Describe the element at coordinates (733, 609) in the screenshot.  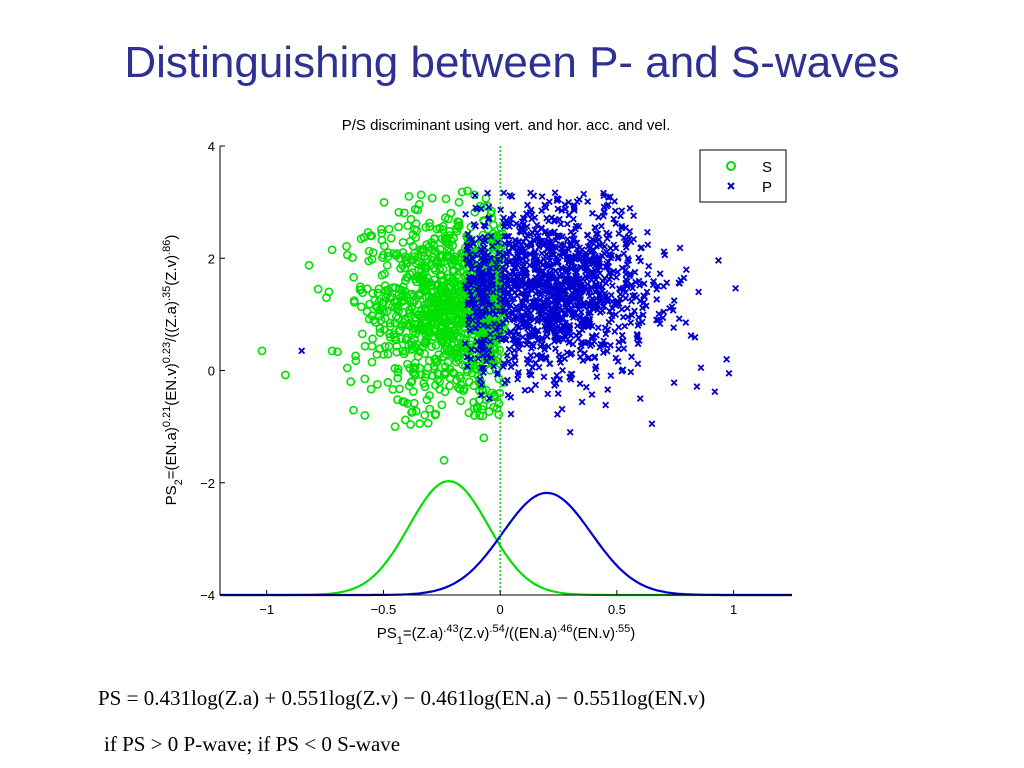
I see `x-tick-label: 1` at that location.